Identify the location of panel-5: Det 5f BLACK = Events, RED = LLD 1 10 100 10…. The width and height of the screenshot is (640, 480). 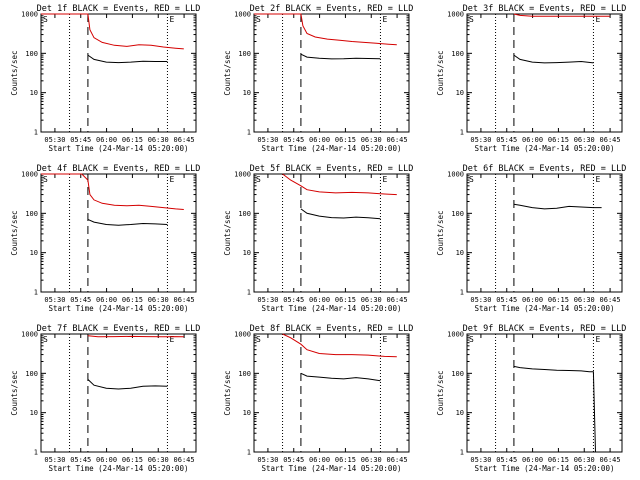
(318, 238).